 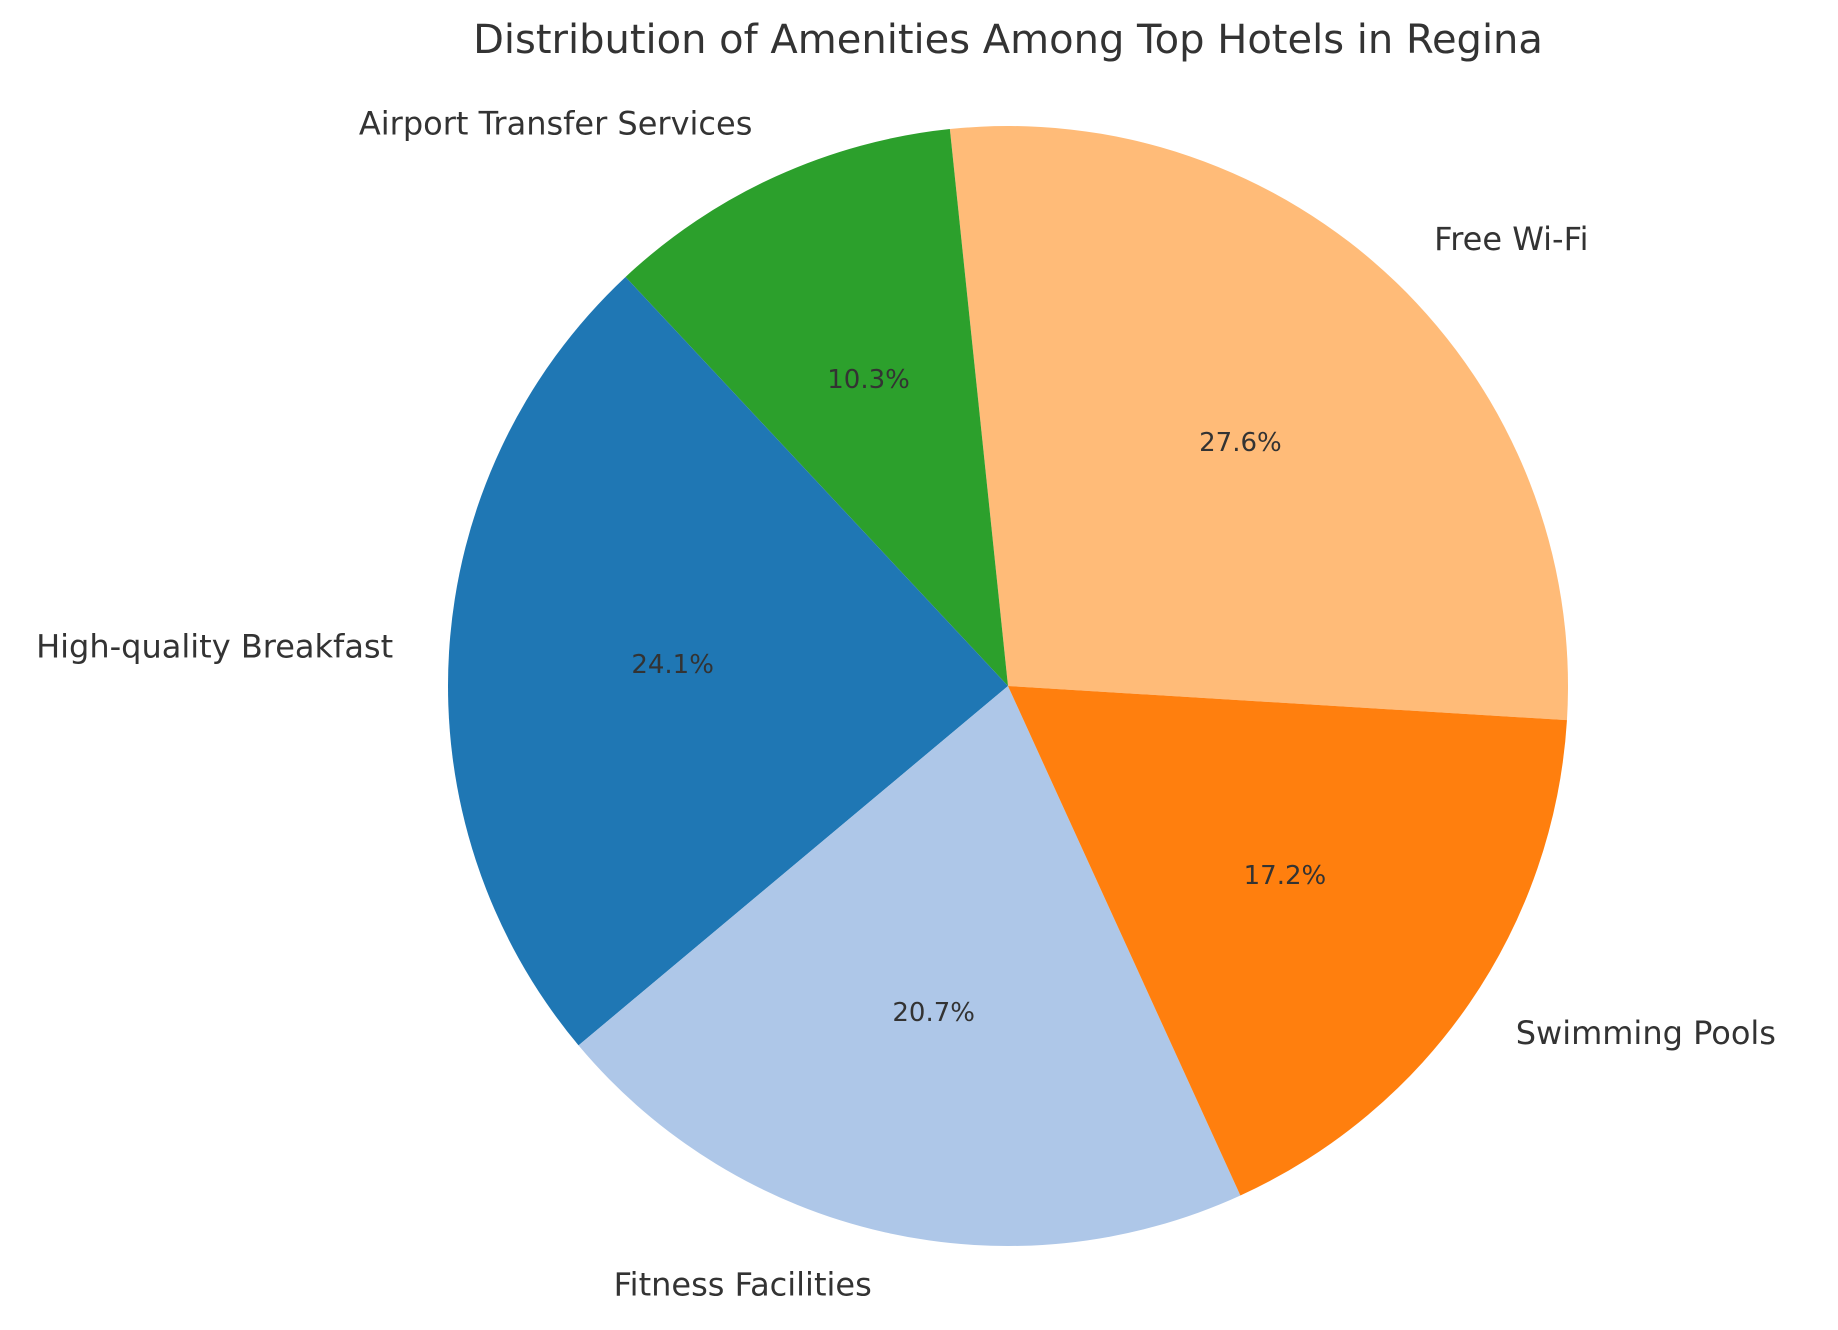 I want to click on slice-label-free-wi-fi: Free Wi-Fi, so click(x=1511, y=239).